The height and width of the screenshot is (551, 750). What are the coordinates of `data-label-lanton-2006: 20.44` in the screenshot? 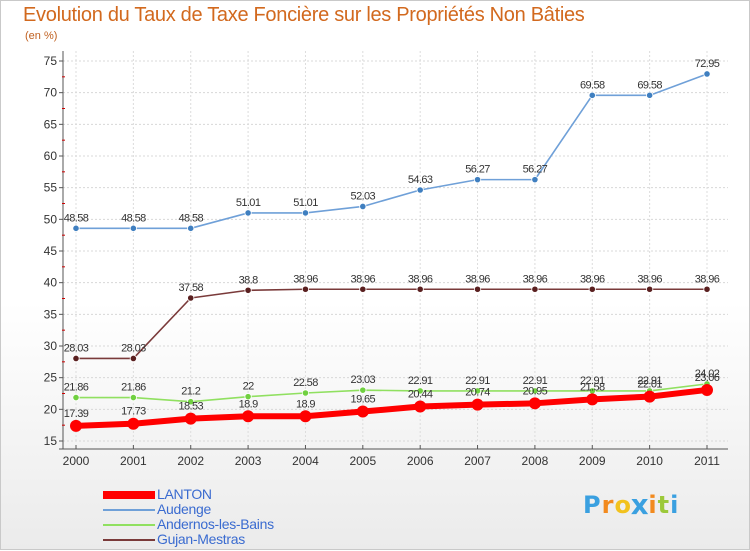 It's located at (420, 395).